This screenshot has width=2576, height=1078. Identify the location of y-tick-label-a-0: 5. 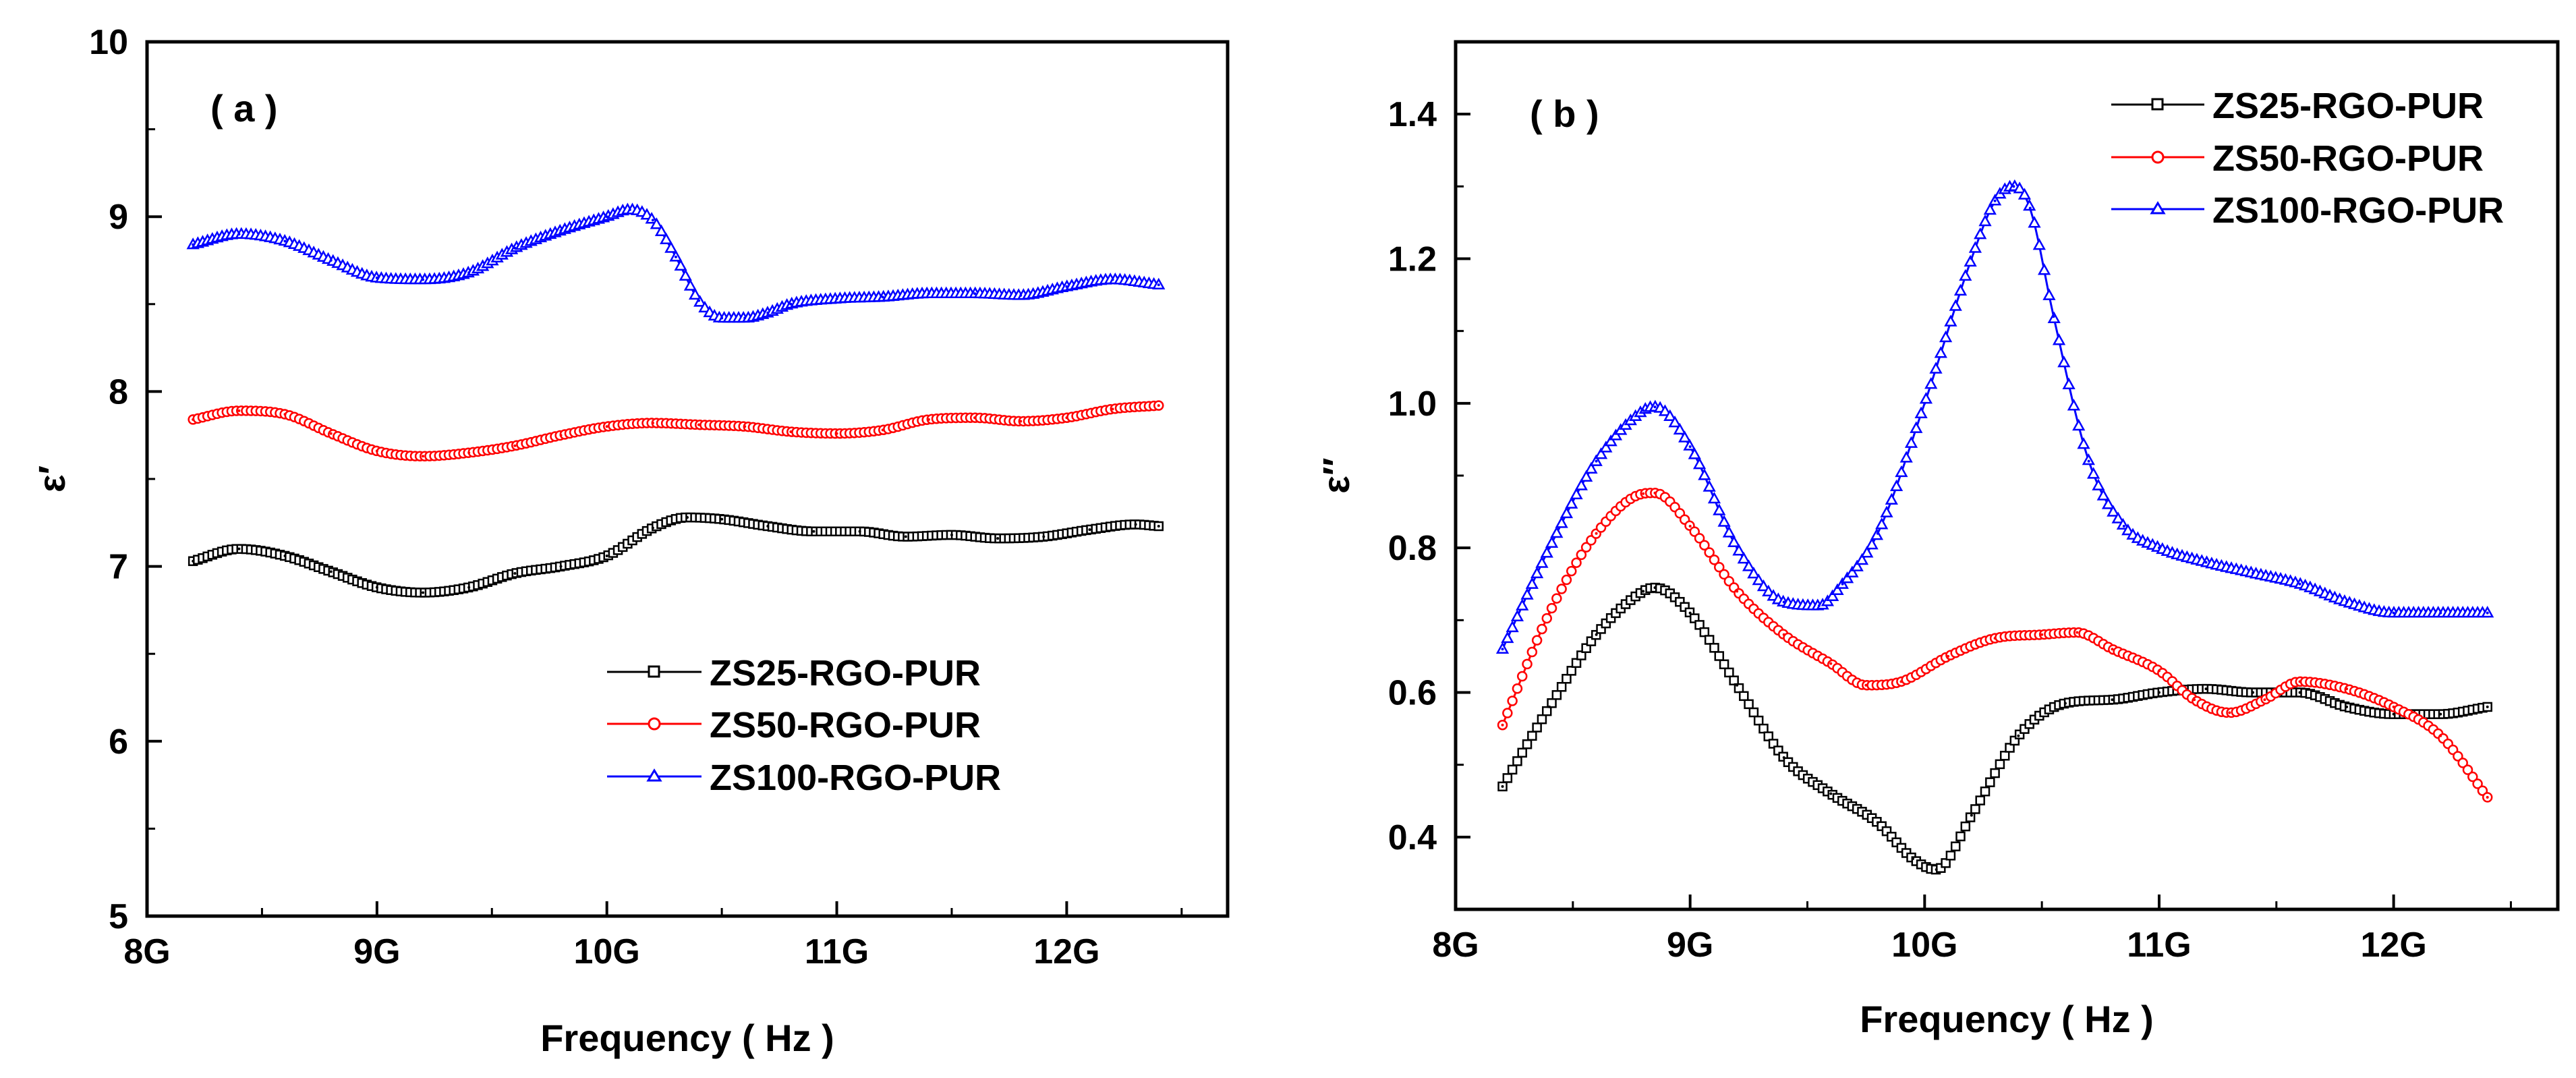
(118, 916).